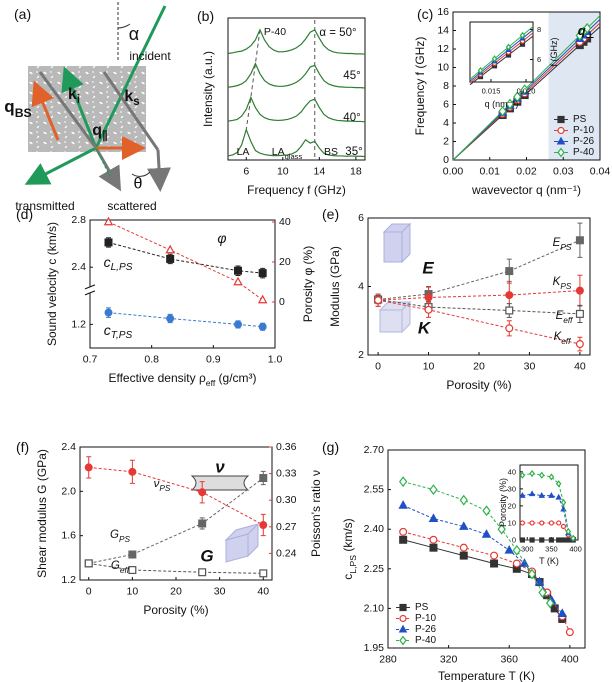 This screenshot has height=682, width=612. What do you see at coordinates (374, 648) in the screenshot?
I see `y-tick-label: 1.95` at bounding box center [374, 648].